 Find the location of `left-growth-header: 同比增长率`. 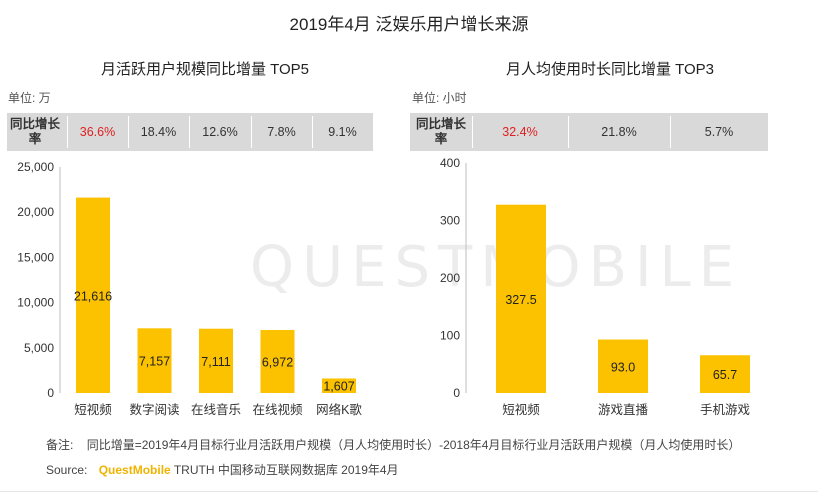

left-growth-header: 同比增长率 is located at coordinates (34, 131).